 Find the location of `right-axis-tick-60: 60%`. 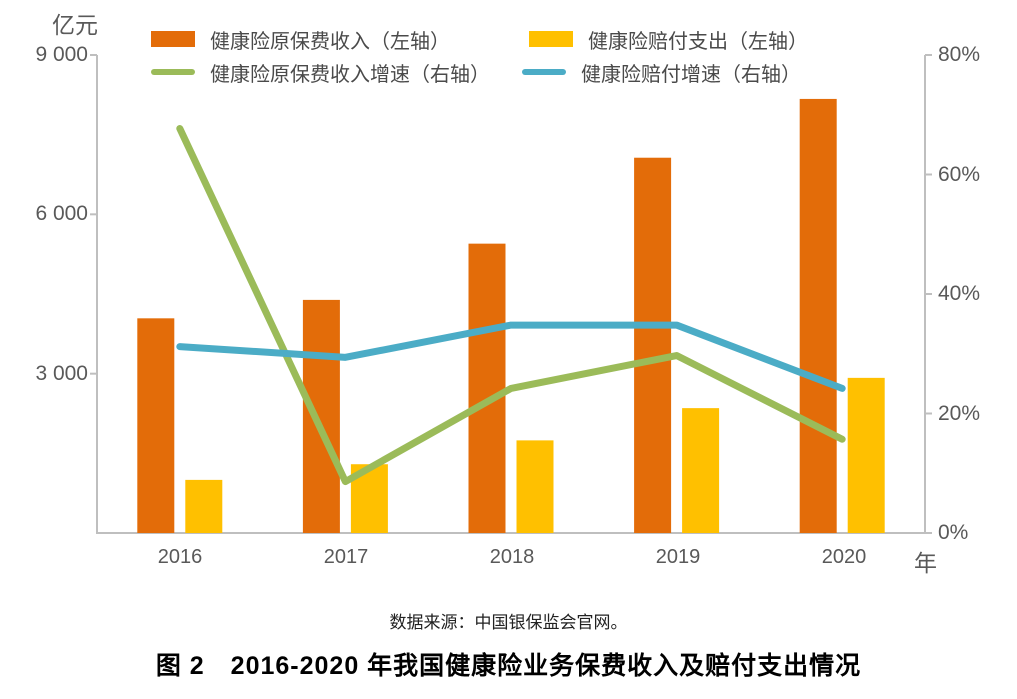

right-axis-tick-60: 60% is located at coordinates (959, 174).